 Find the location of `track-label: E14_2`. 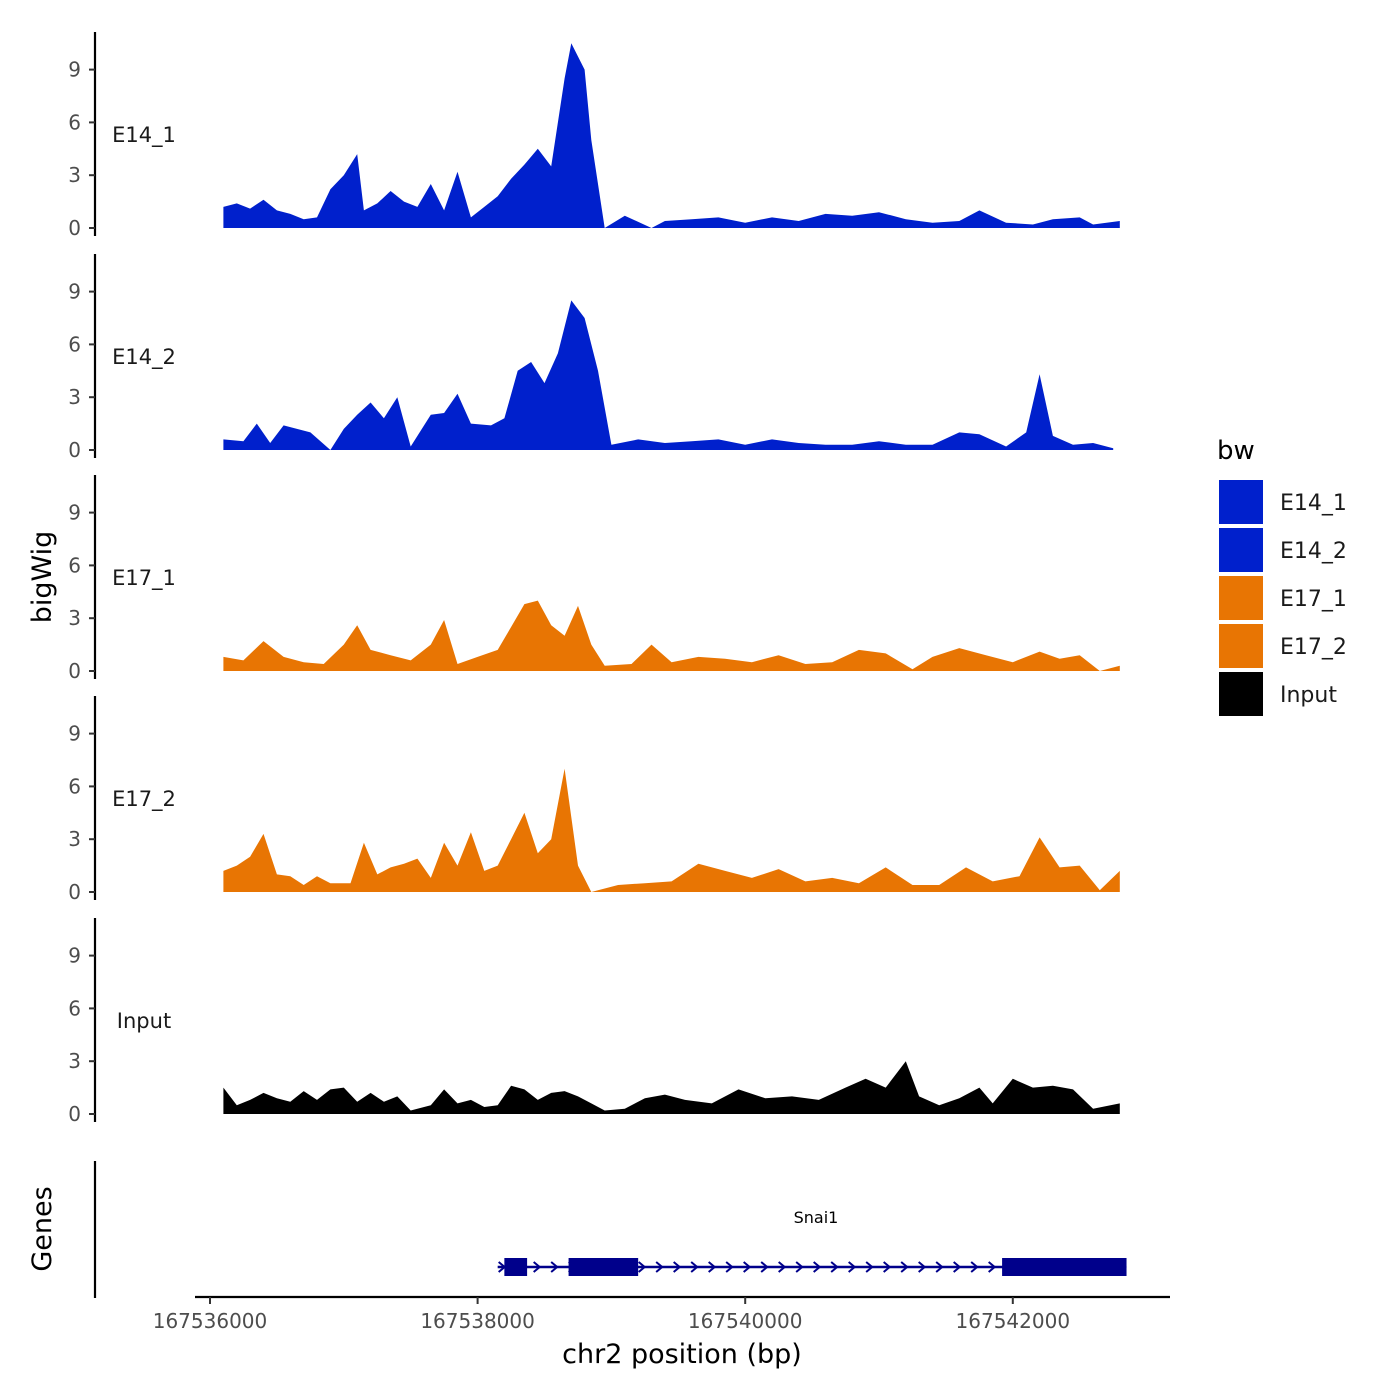

track-label: E14_2 is located at coordinates (144, 357).